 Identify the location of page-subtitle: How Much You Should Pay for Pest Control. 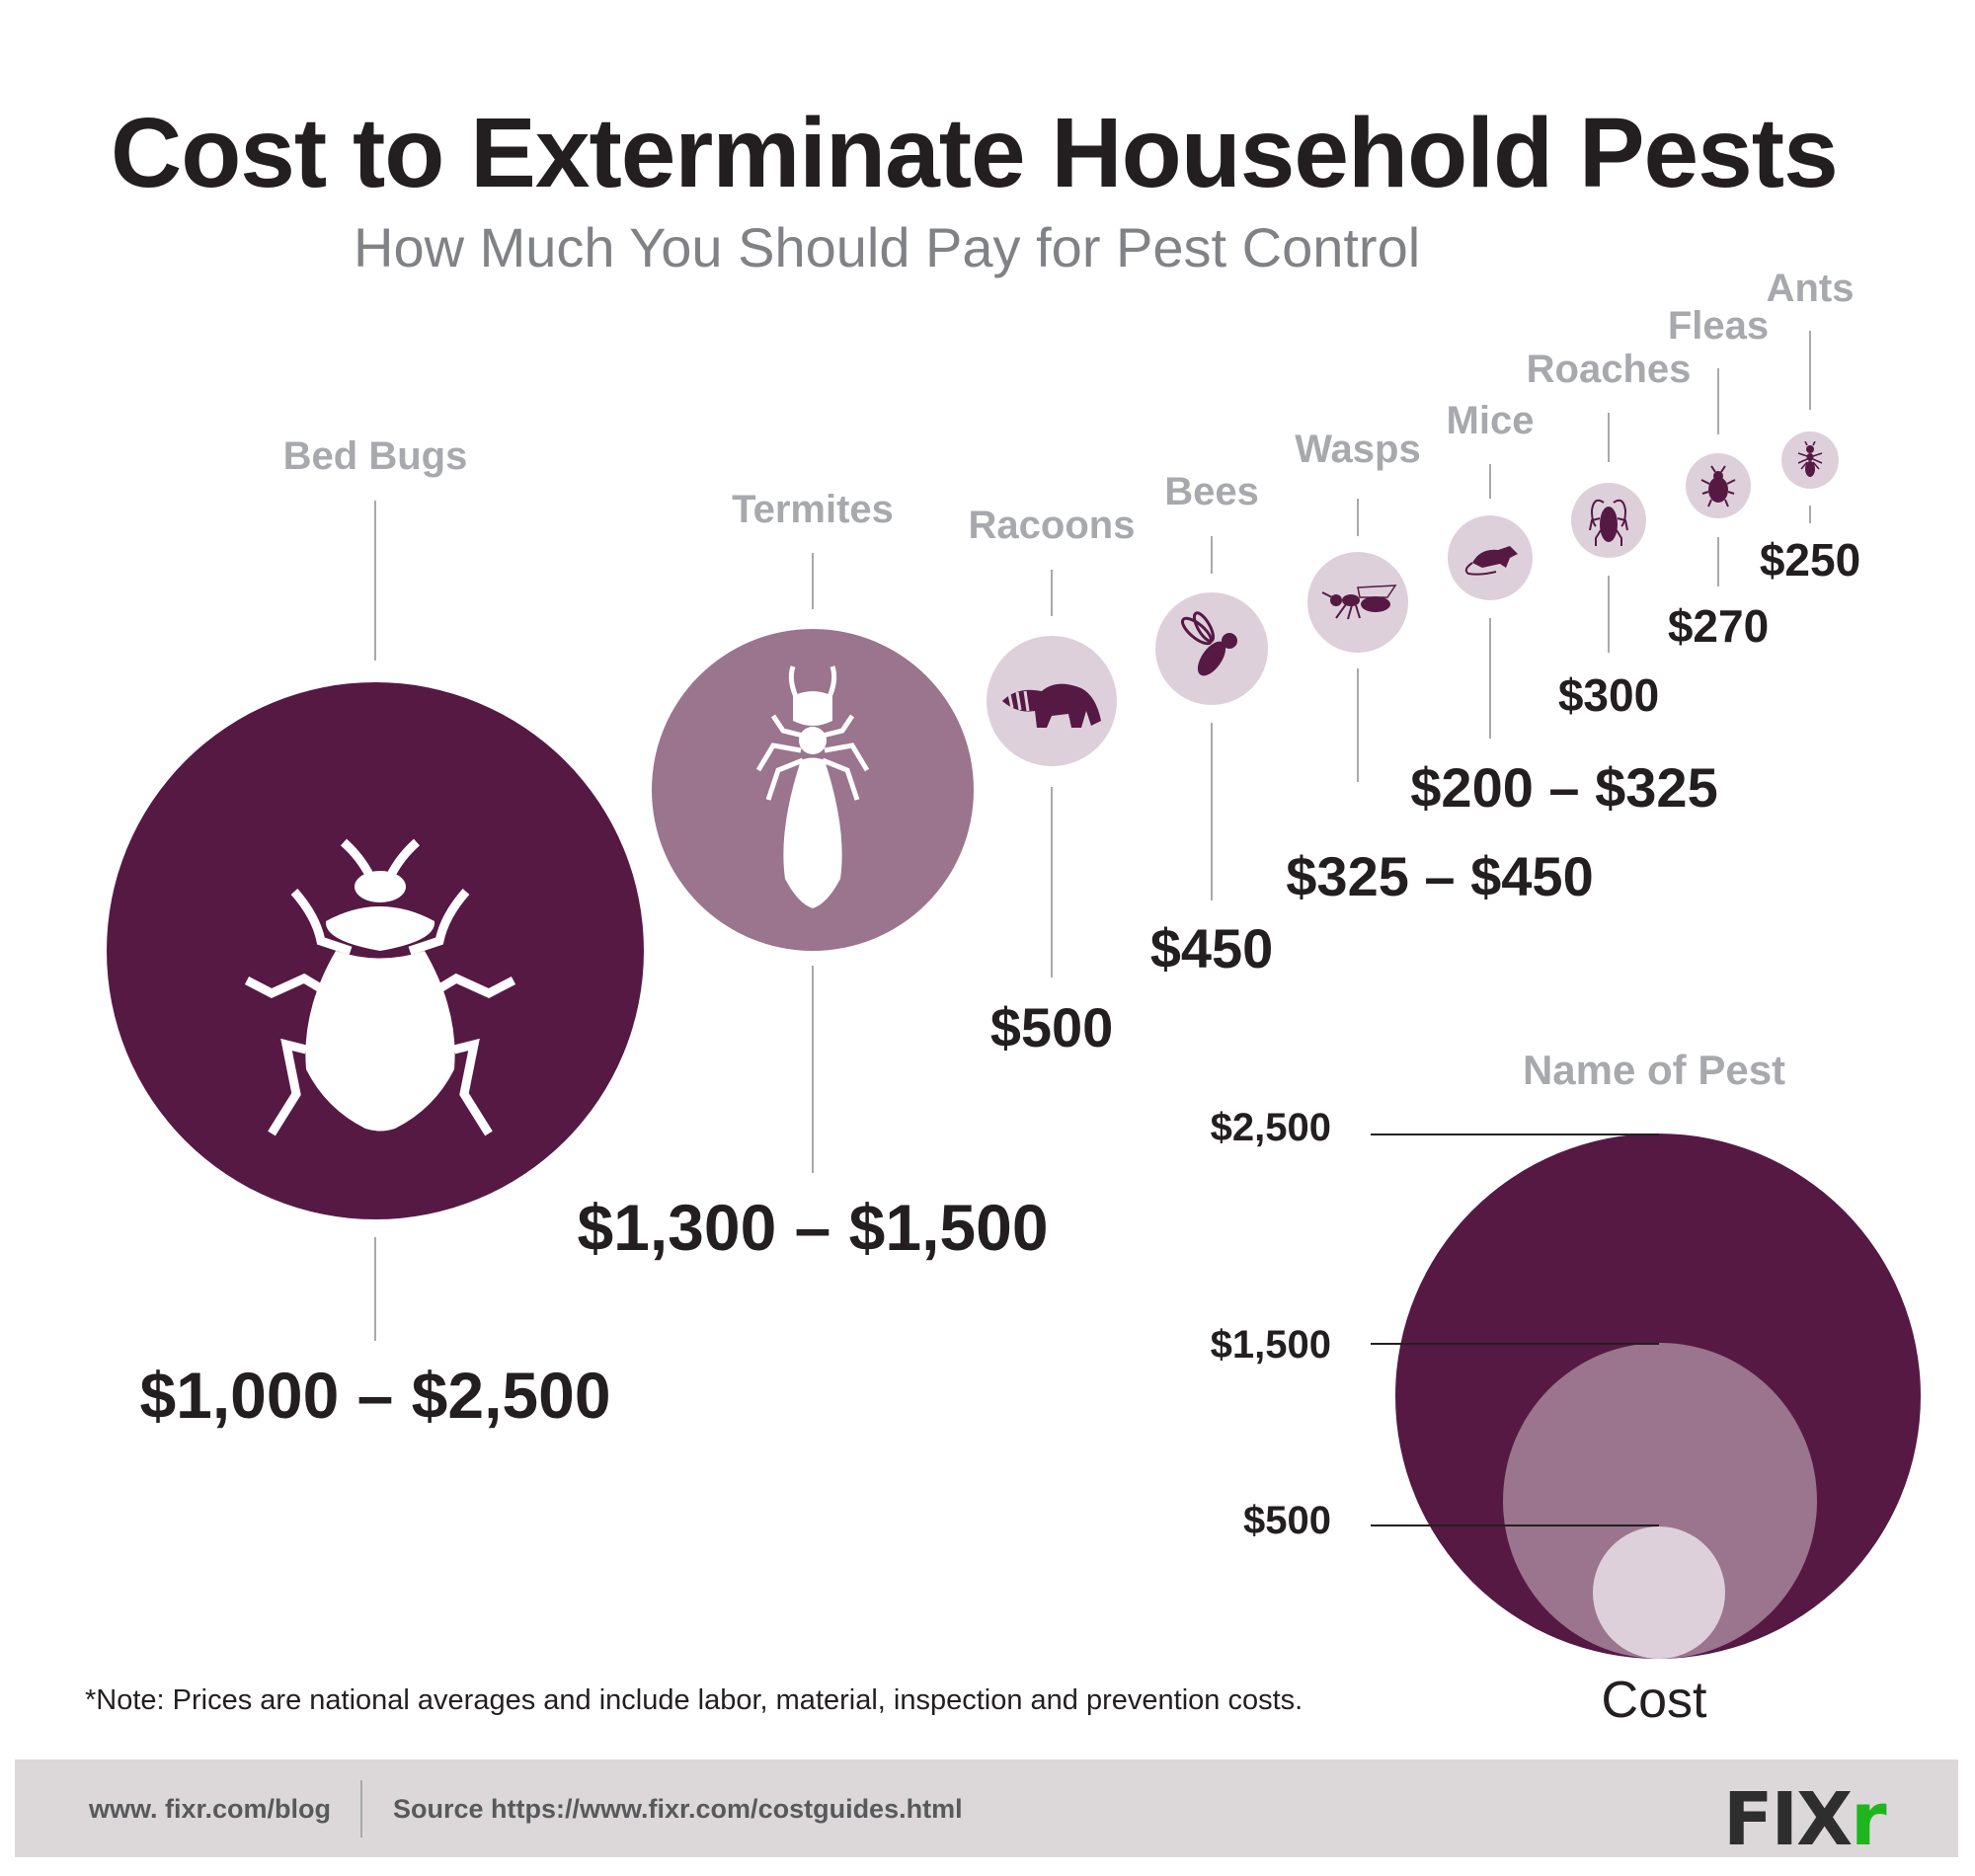
(888, 247).